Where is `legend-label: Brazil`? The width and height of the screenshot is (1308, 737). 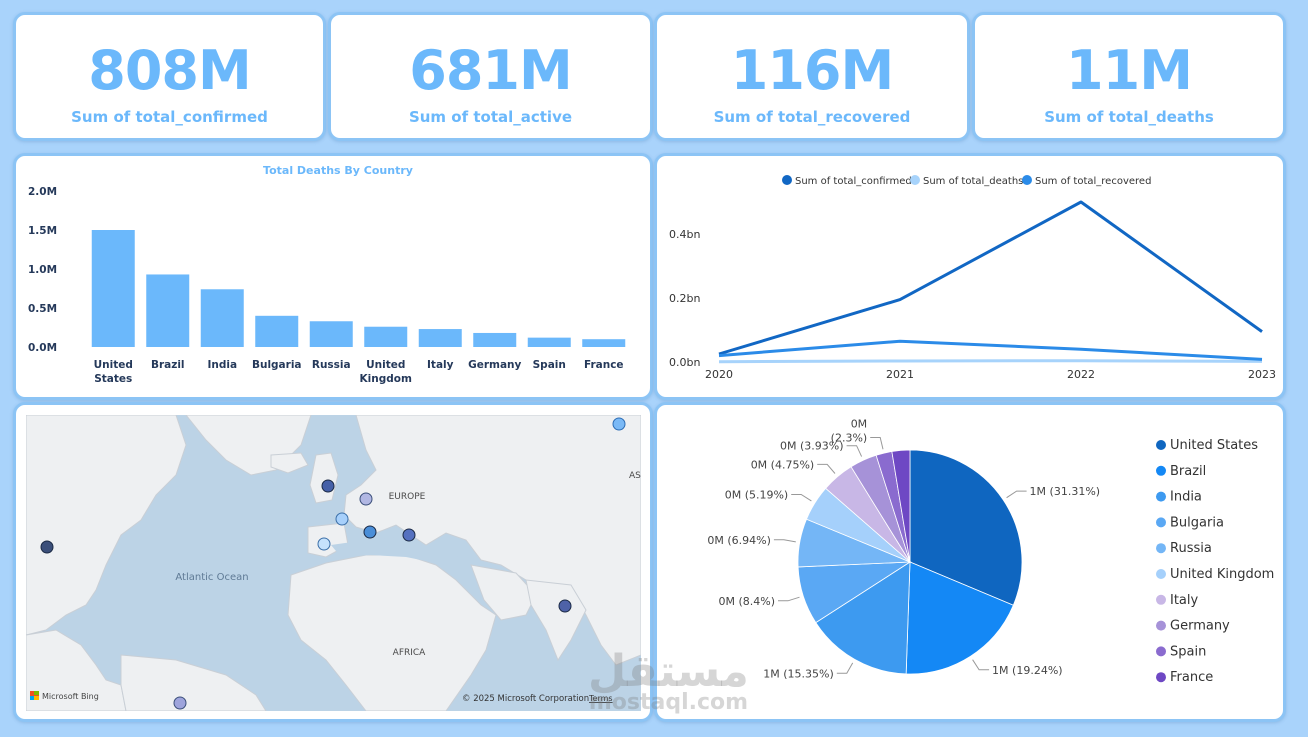 legend-label: Brazil is located at coordinates (1188, 471).